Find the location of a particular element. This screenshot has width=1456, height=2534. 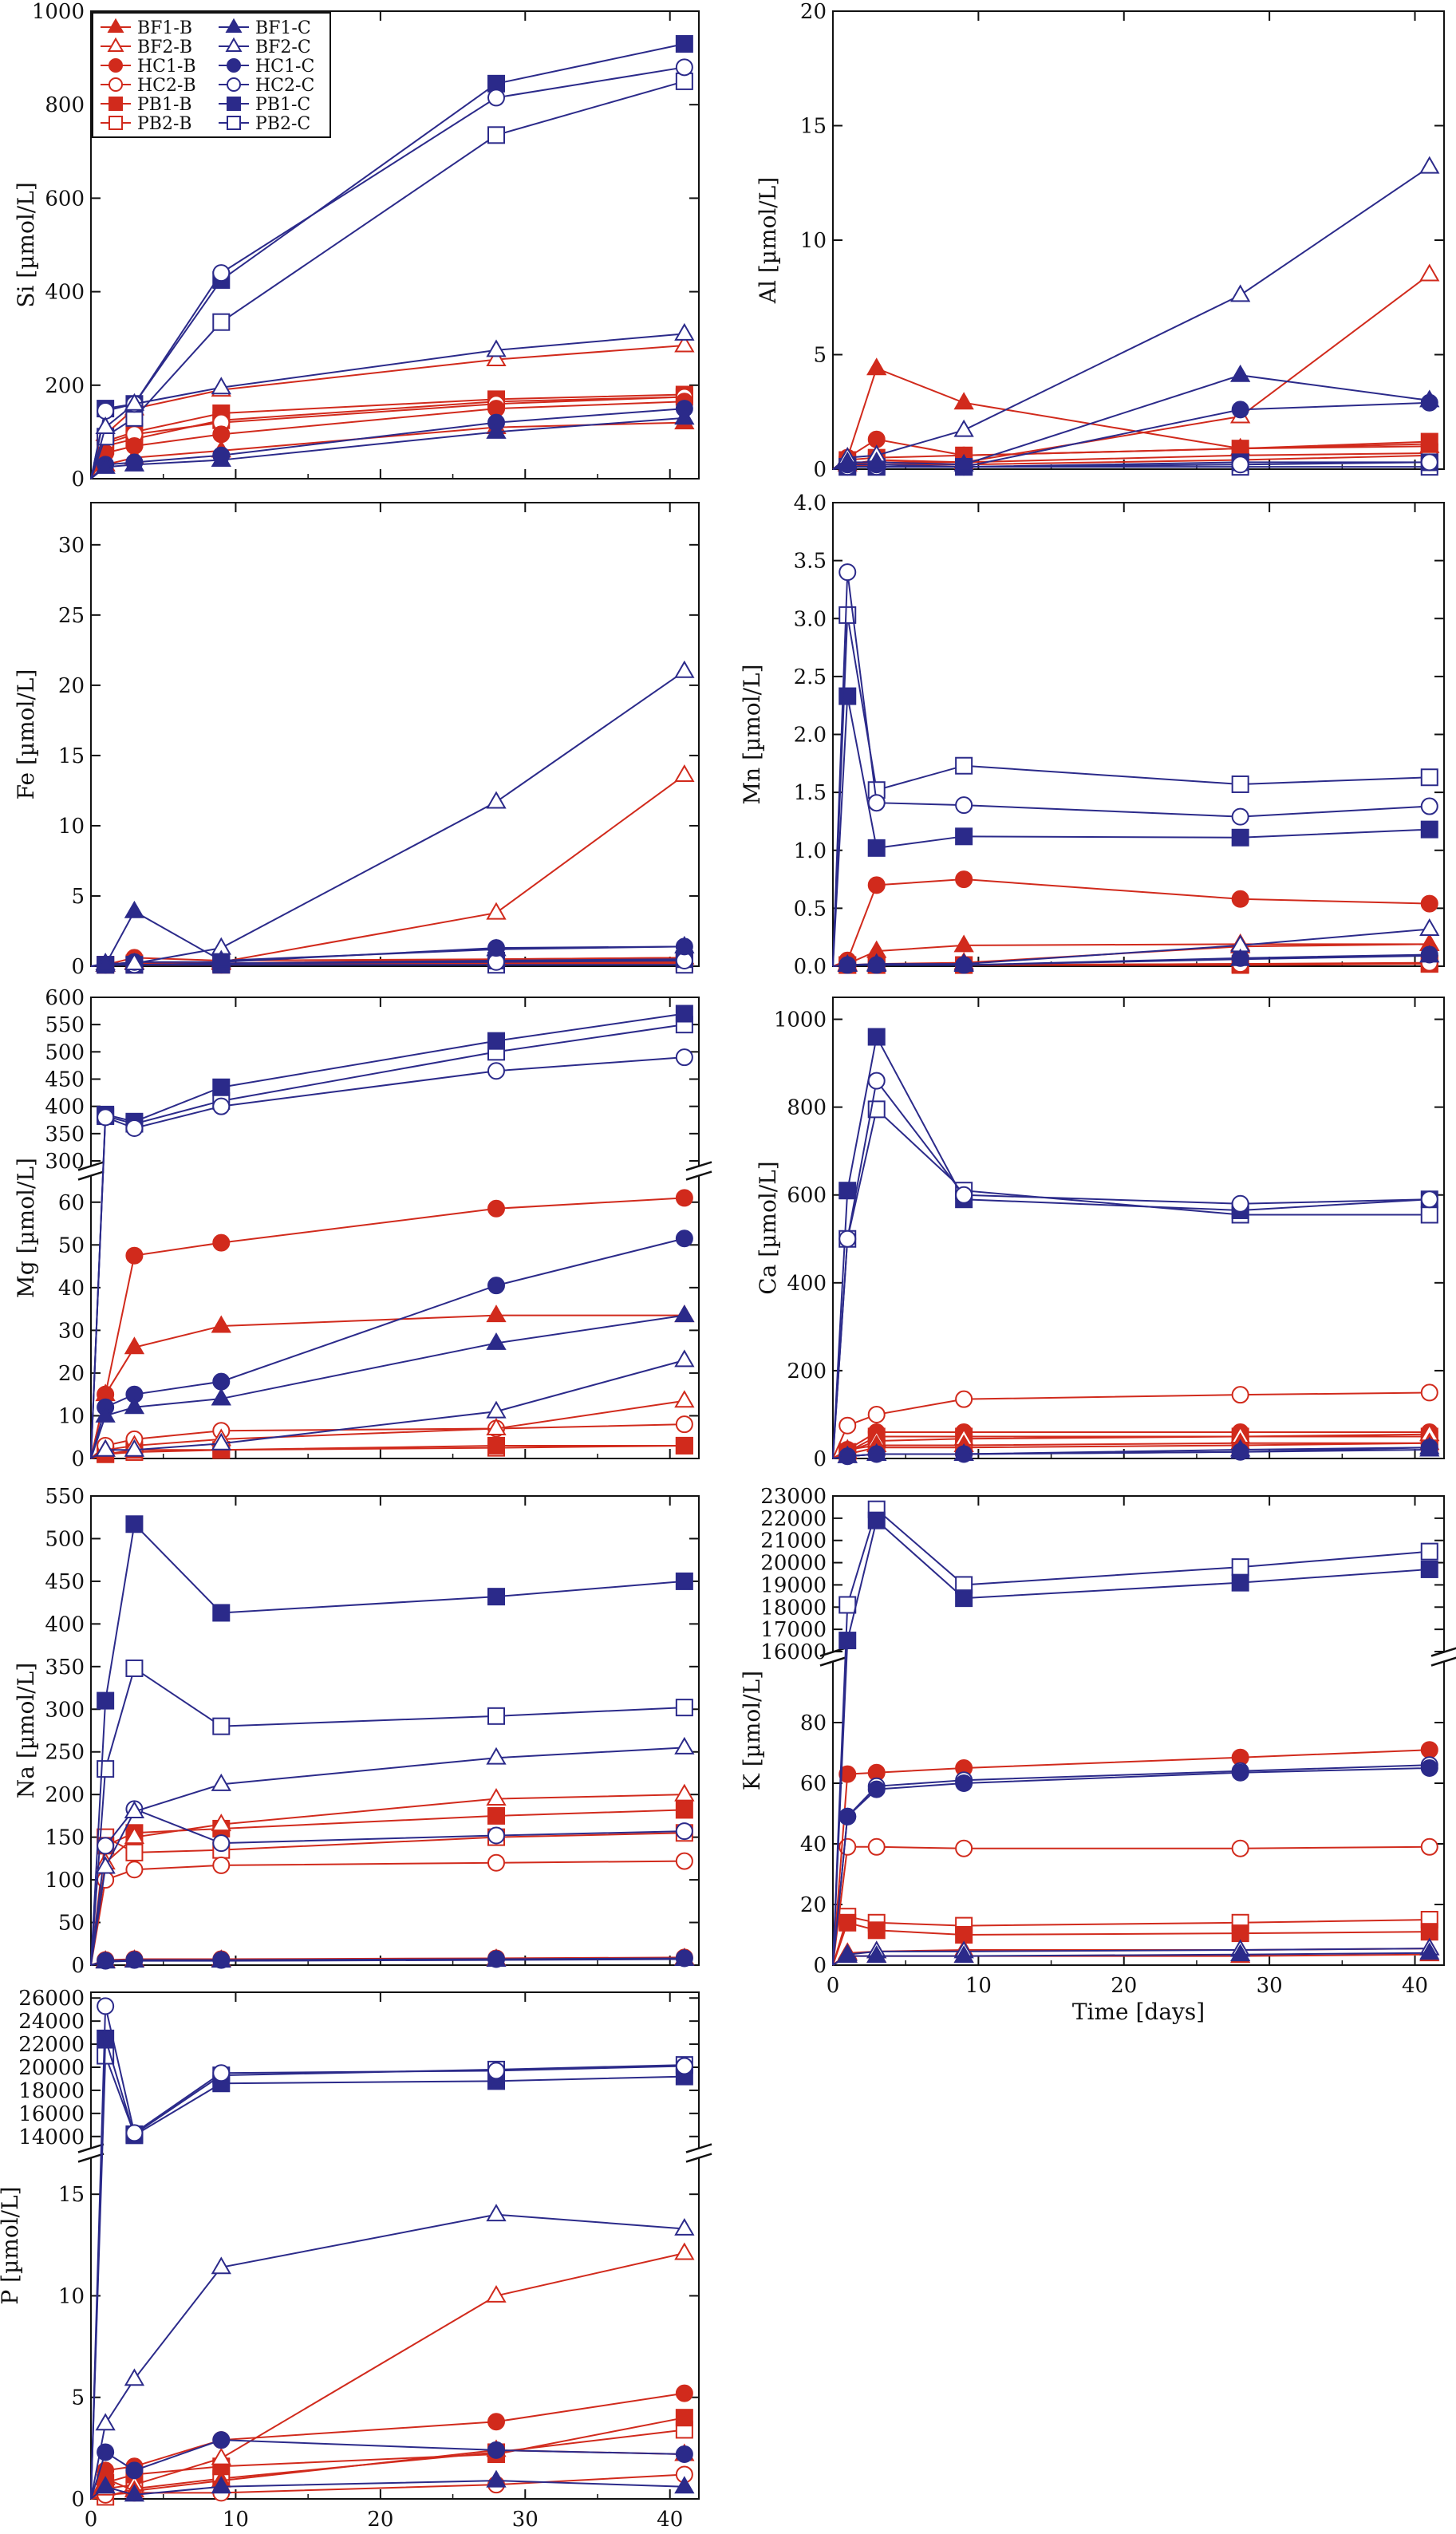

legend-item: PB2-C is located at coordinates (264, 124).